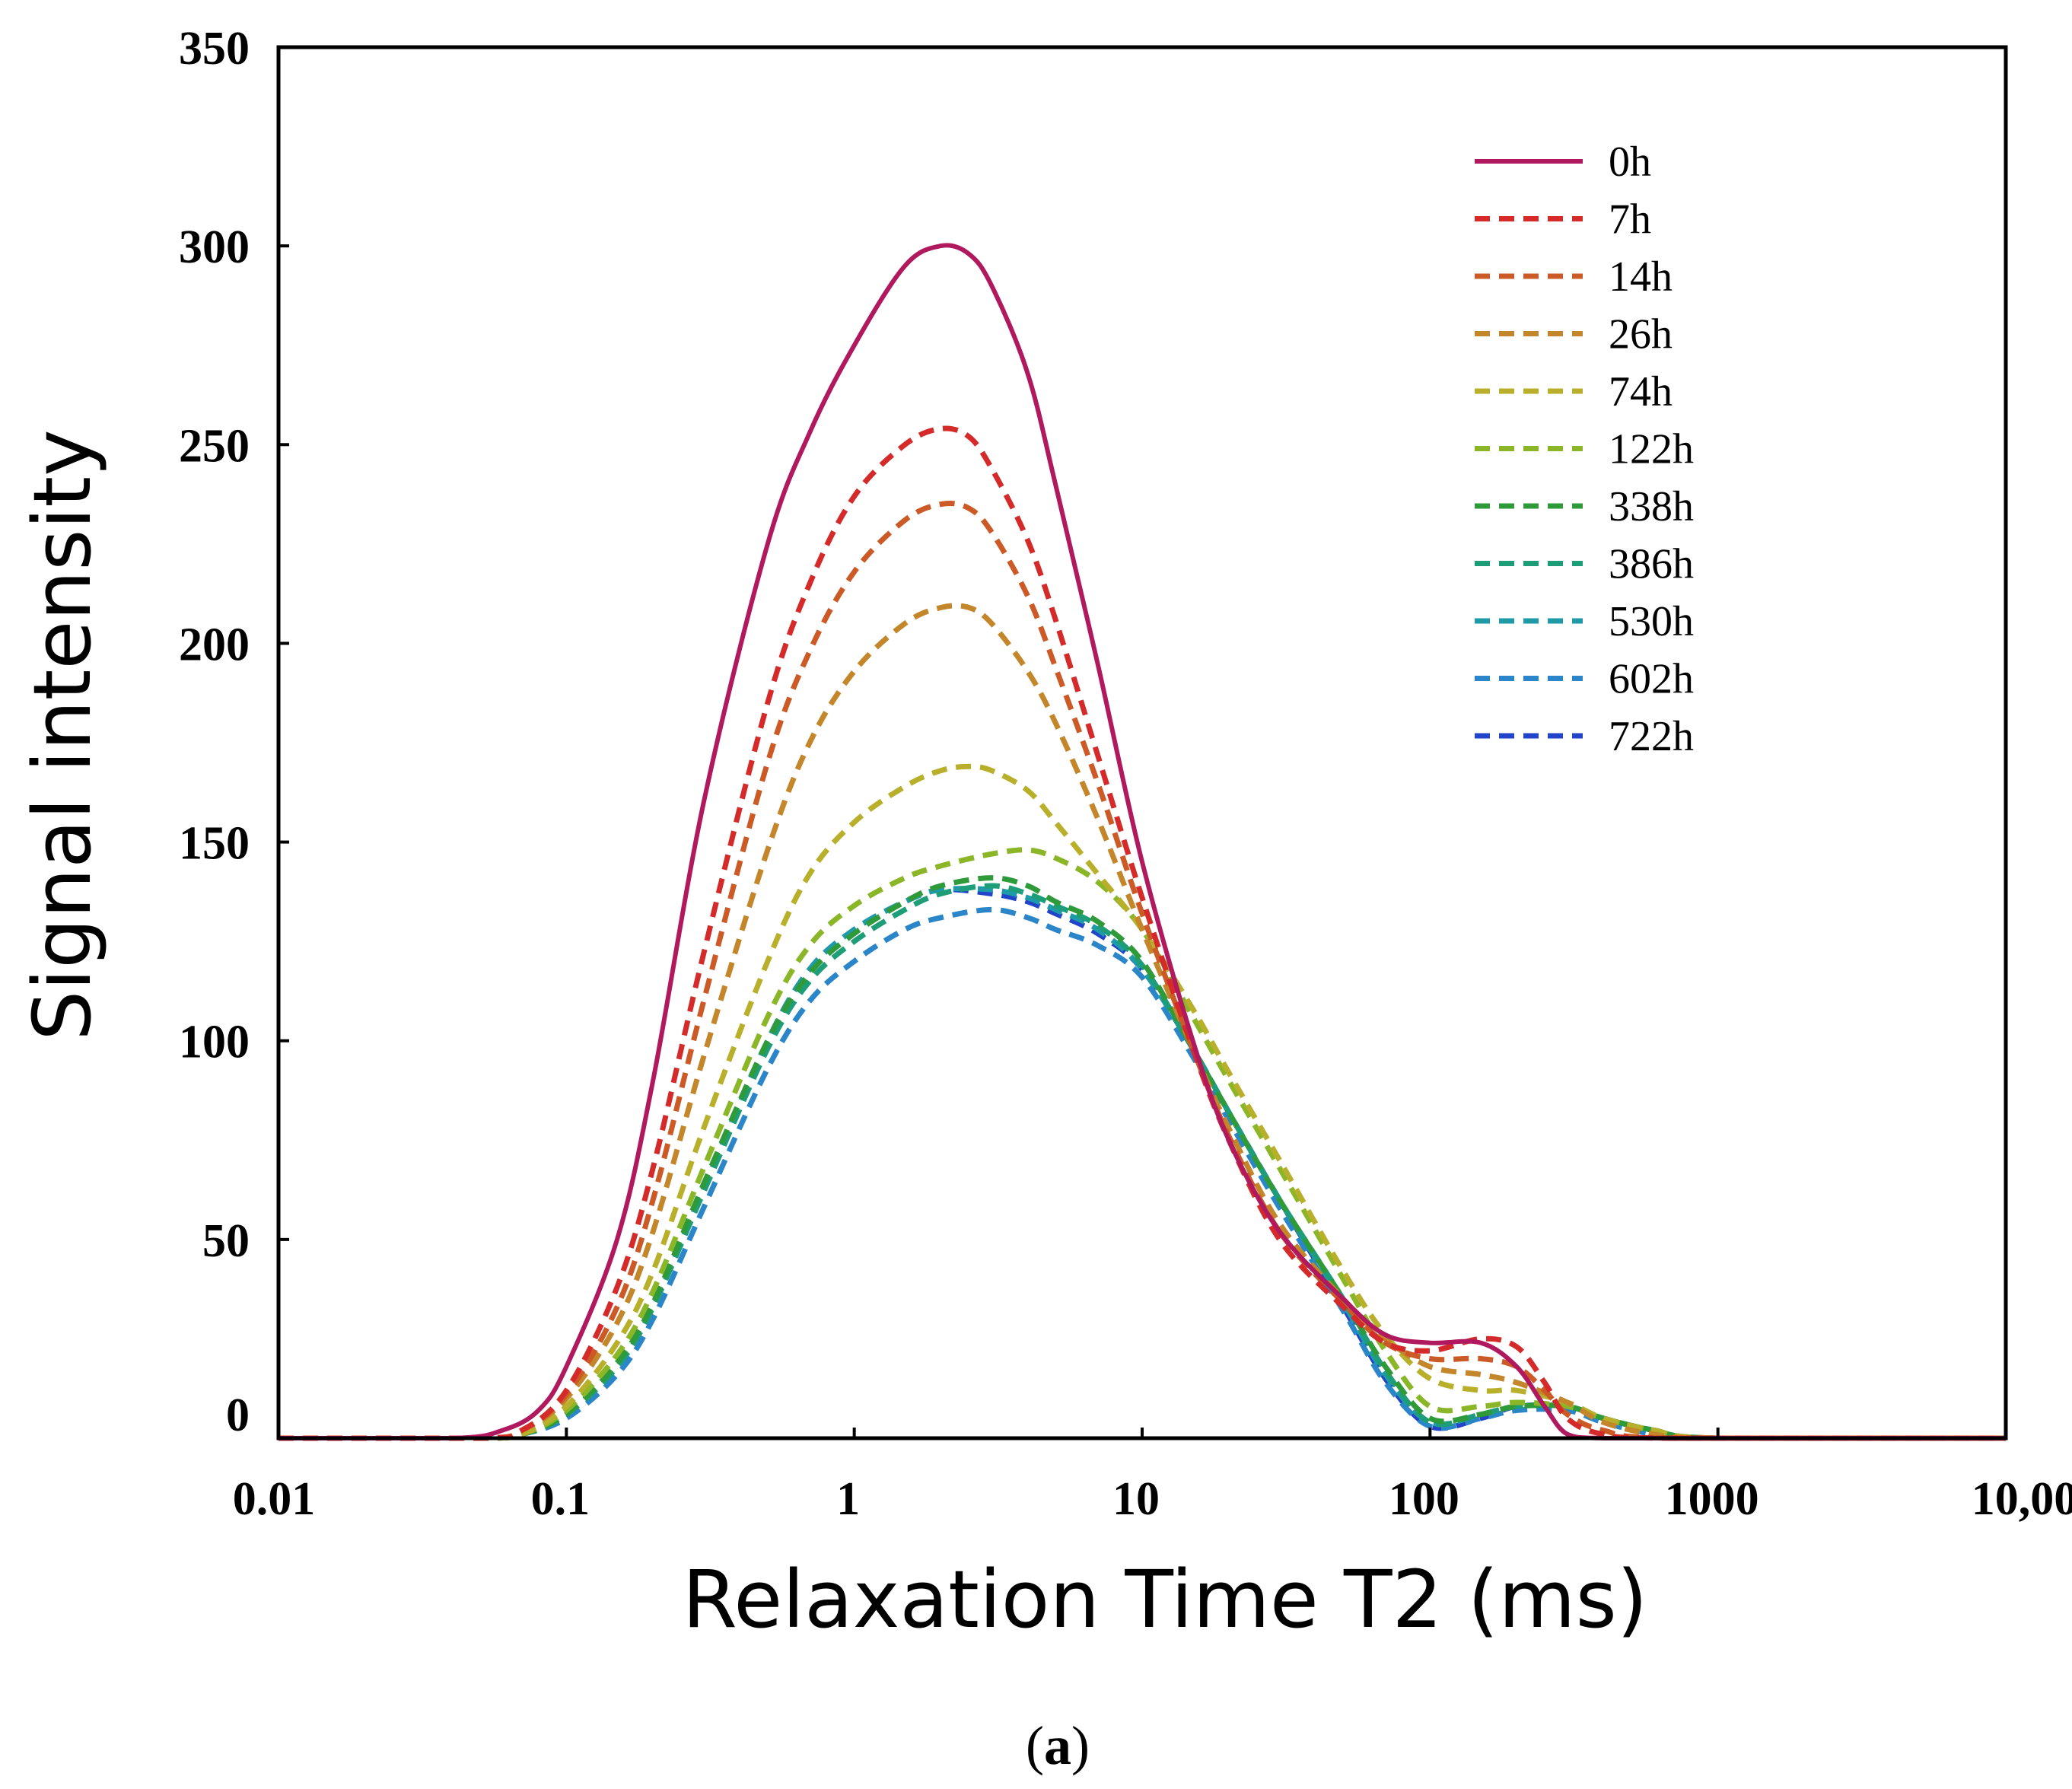 The height and width of the screenshot is (1789, 2072). Describe the element at coordinates (214, 1043) in the screenshot. I see `y-tick-label: 100` at that location.